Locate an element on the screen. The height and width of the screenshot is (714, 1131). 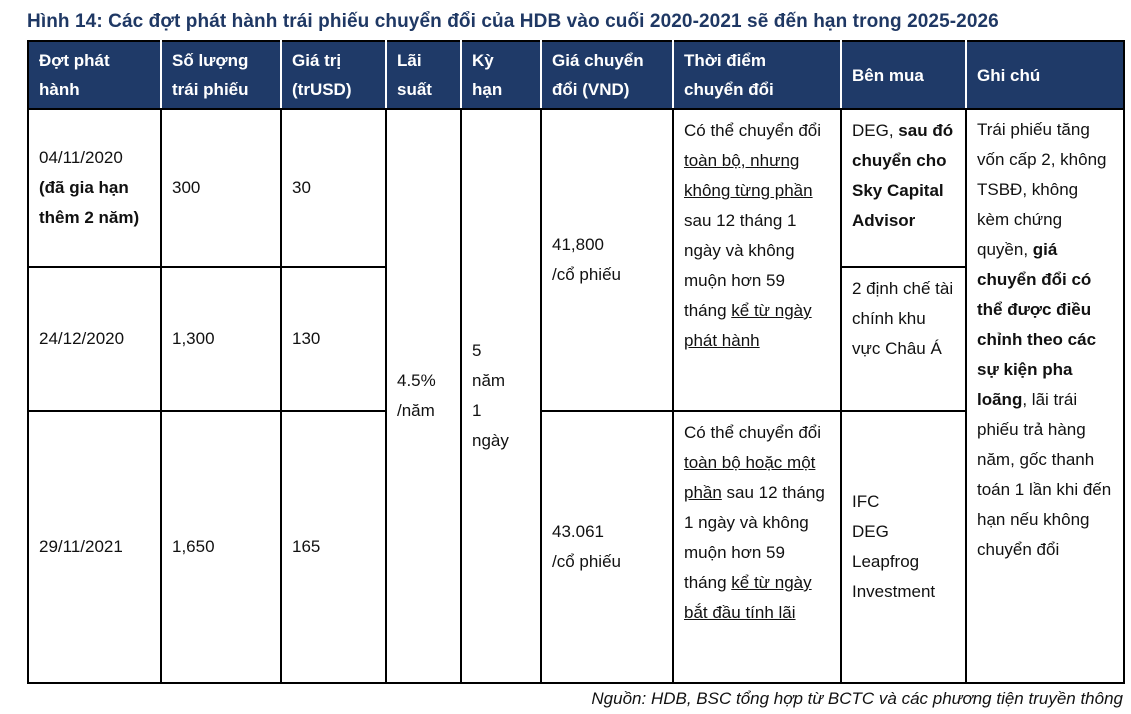
cell-buyer-2: 2 định chế tài chính khu vực Châu Á is located at coordinates (903, 339).